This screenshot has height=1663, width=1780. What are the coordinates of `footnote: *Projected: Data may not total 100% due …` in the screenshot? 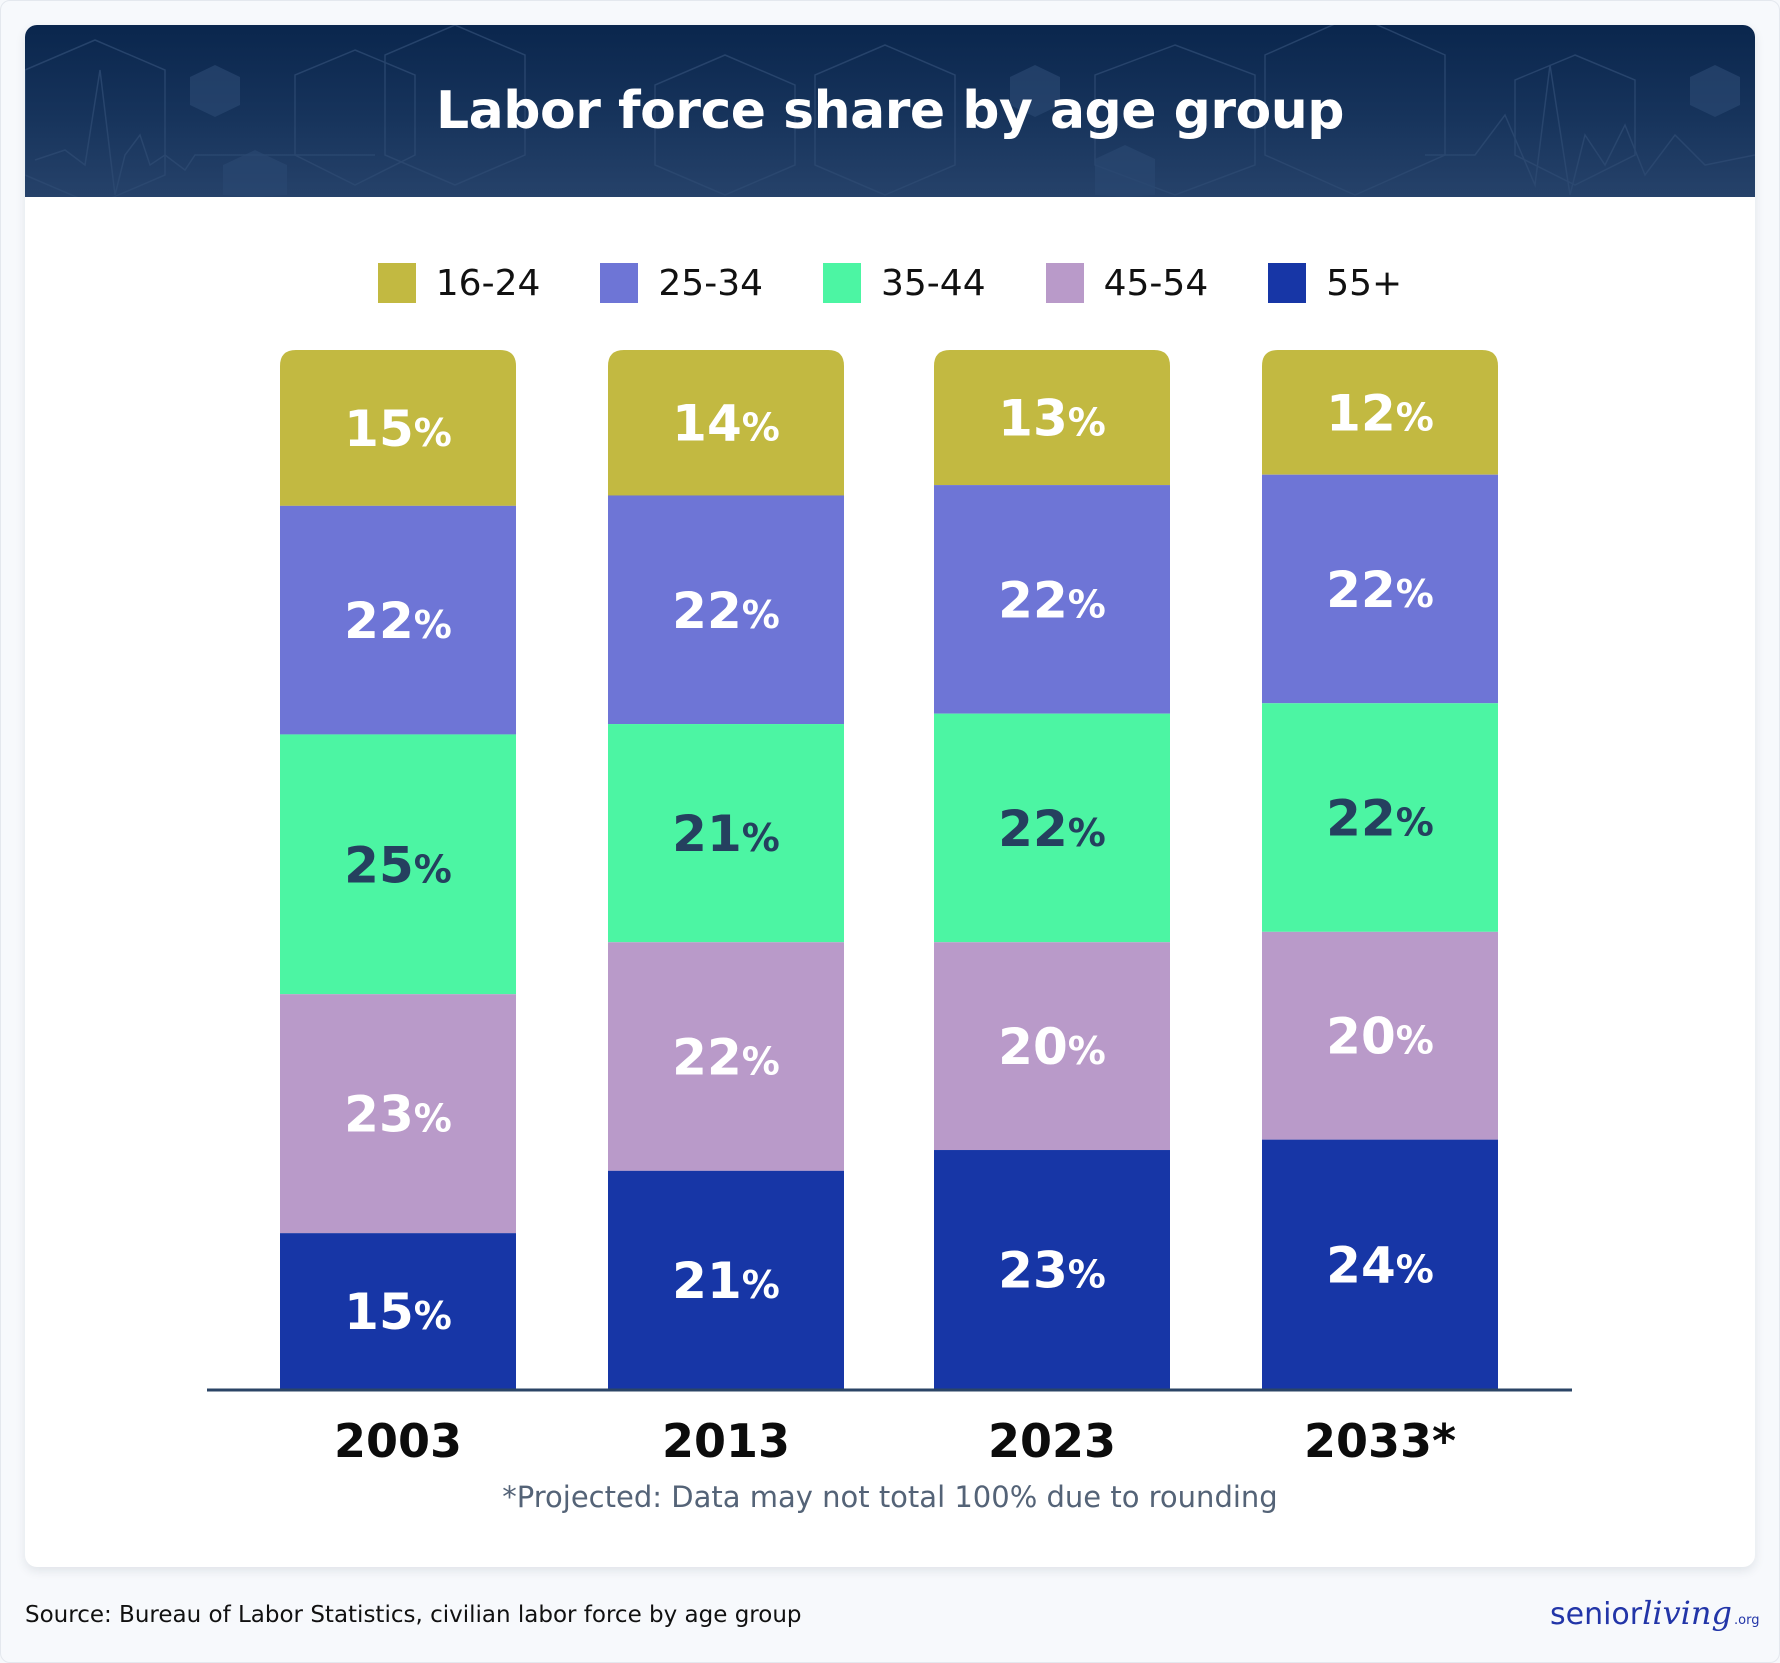 It's located at (890, 1497).